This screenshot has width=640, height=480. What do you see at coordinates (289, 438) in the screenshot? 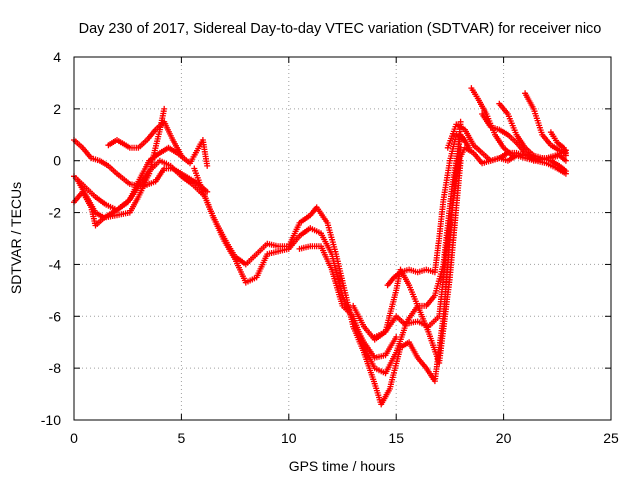
I see `x-tick-label: 10` at bounding box center [289, 438].